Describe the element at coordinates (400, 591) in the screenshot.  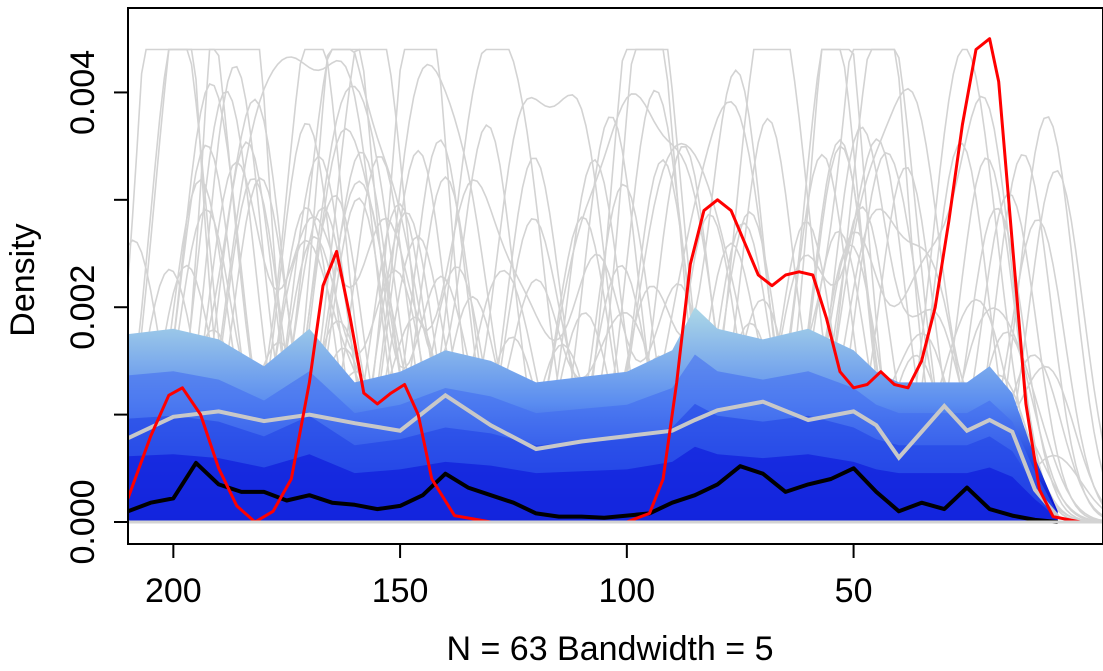
I see `x-tick-label: 150` at that location.